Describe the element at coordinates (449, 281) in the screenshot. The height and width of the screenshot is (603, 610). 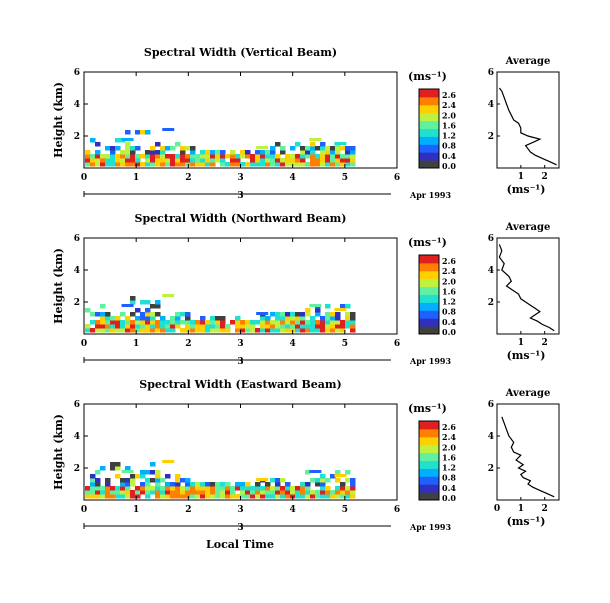
I see `colorbar-tick-label: 2.0` at that location.